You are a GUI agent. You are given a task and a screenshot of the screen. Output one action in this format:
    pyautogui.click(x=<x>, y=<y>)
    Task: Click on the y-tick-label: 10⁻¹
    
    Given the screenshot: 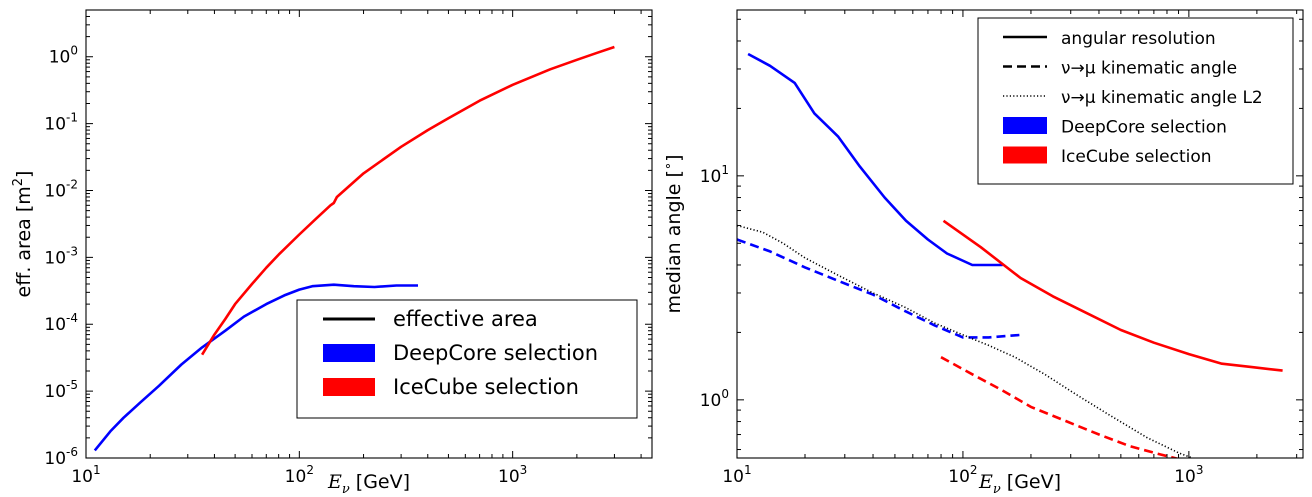 What is the action you would take?
    pyautogui.click(x=61, y=123)
    